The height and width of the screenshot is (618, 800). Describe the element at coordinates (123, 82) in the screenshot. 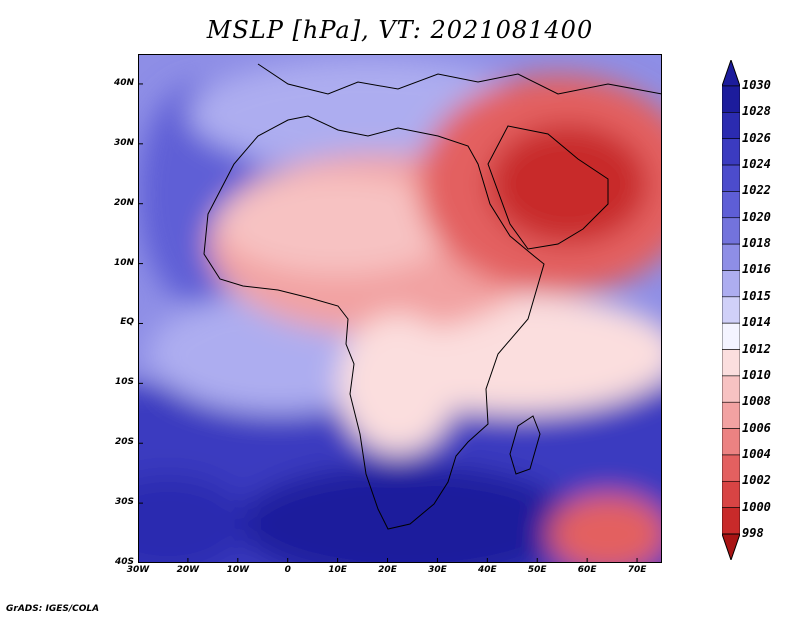

I see `ylabel-40n: 40N` at that location.